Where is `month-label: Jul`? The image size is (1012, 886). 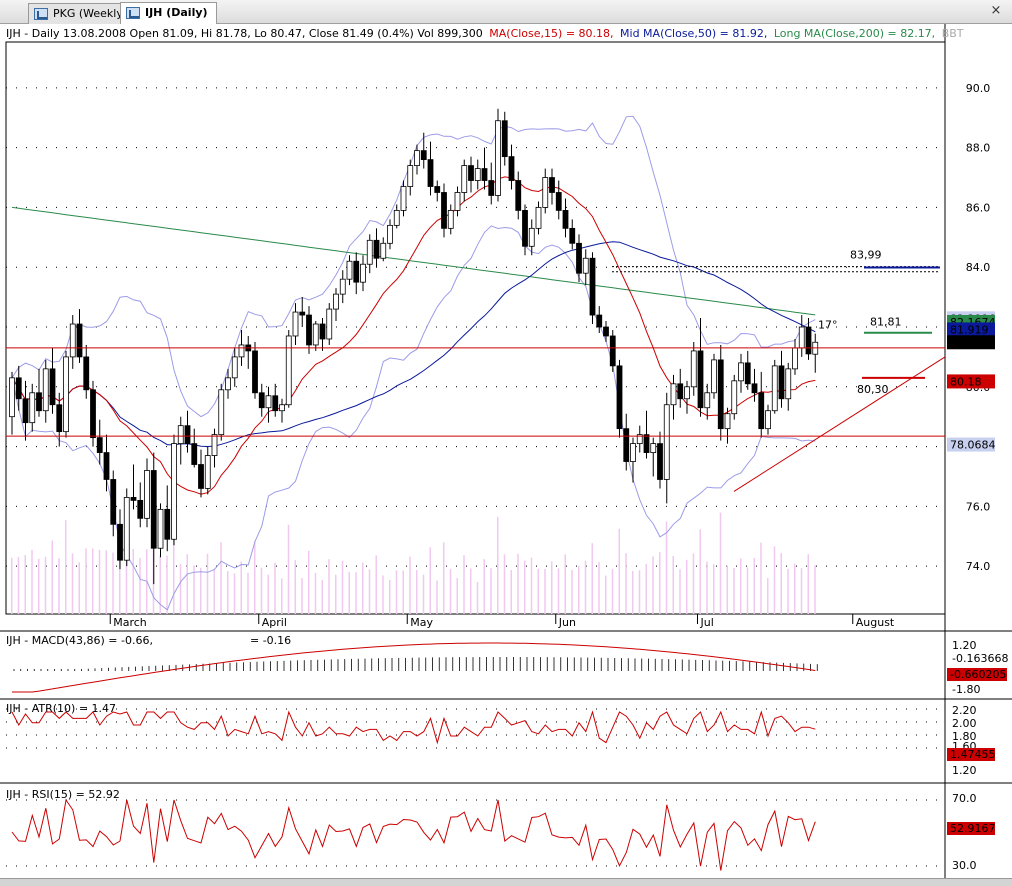
month-label: Jul is located at coordinates (707, 622).